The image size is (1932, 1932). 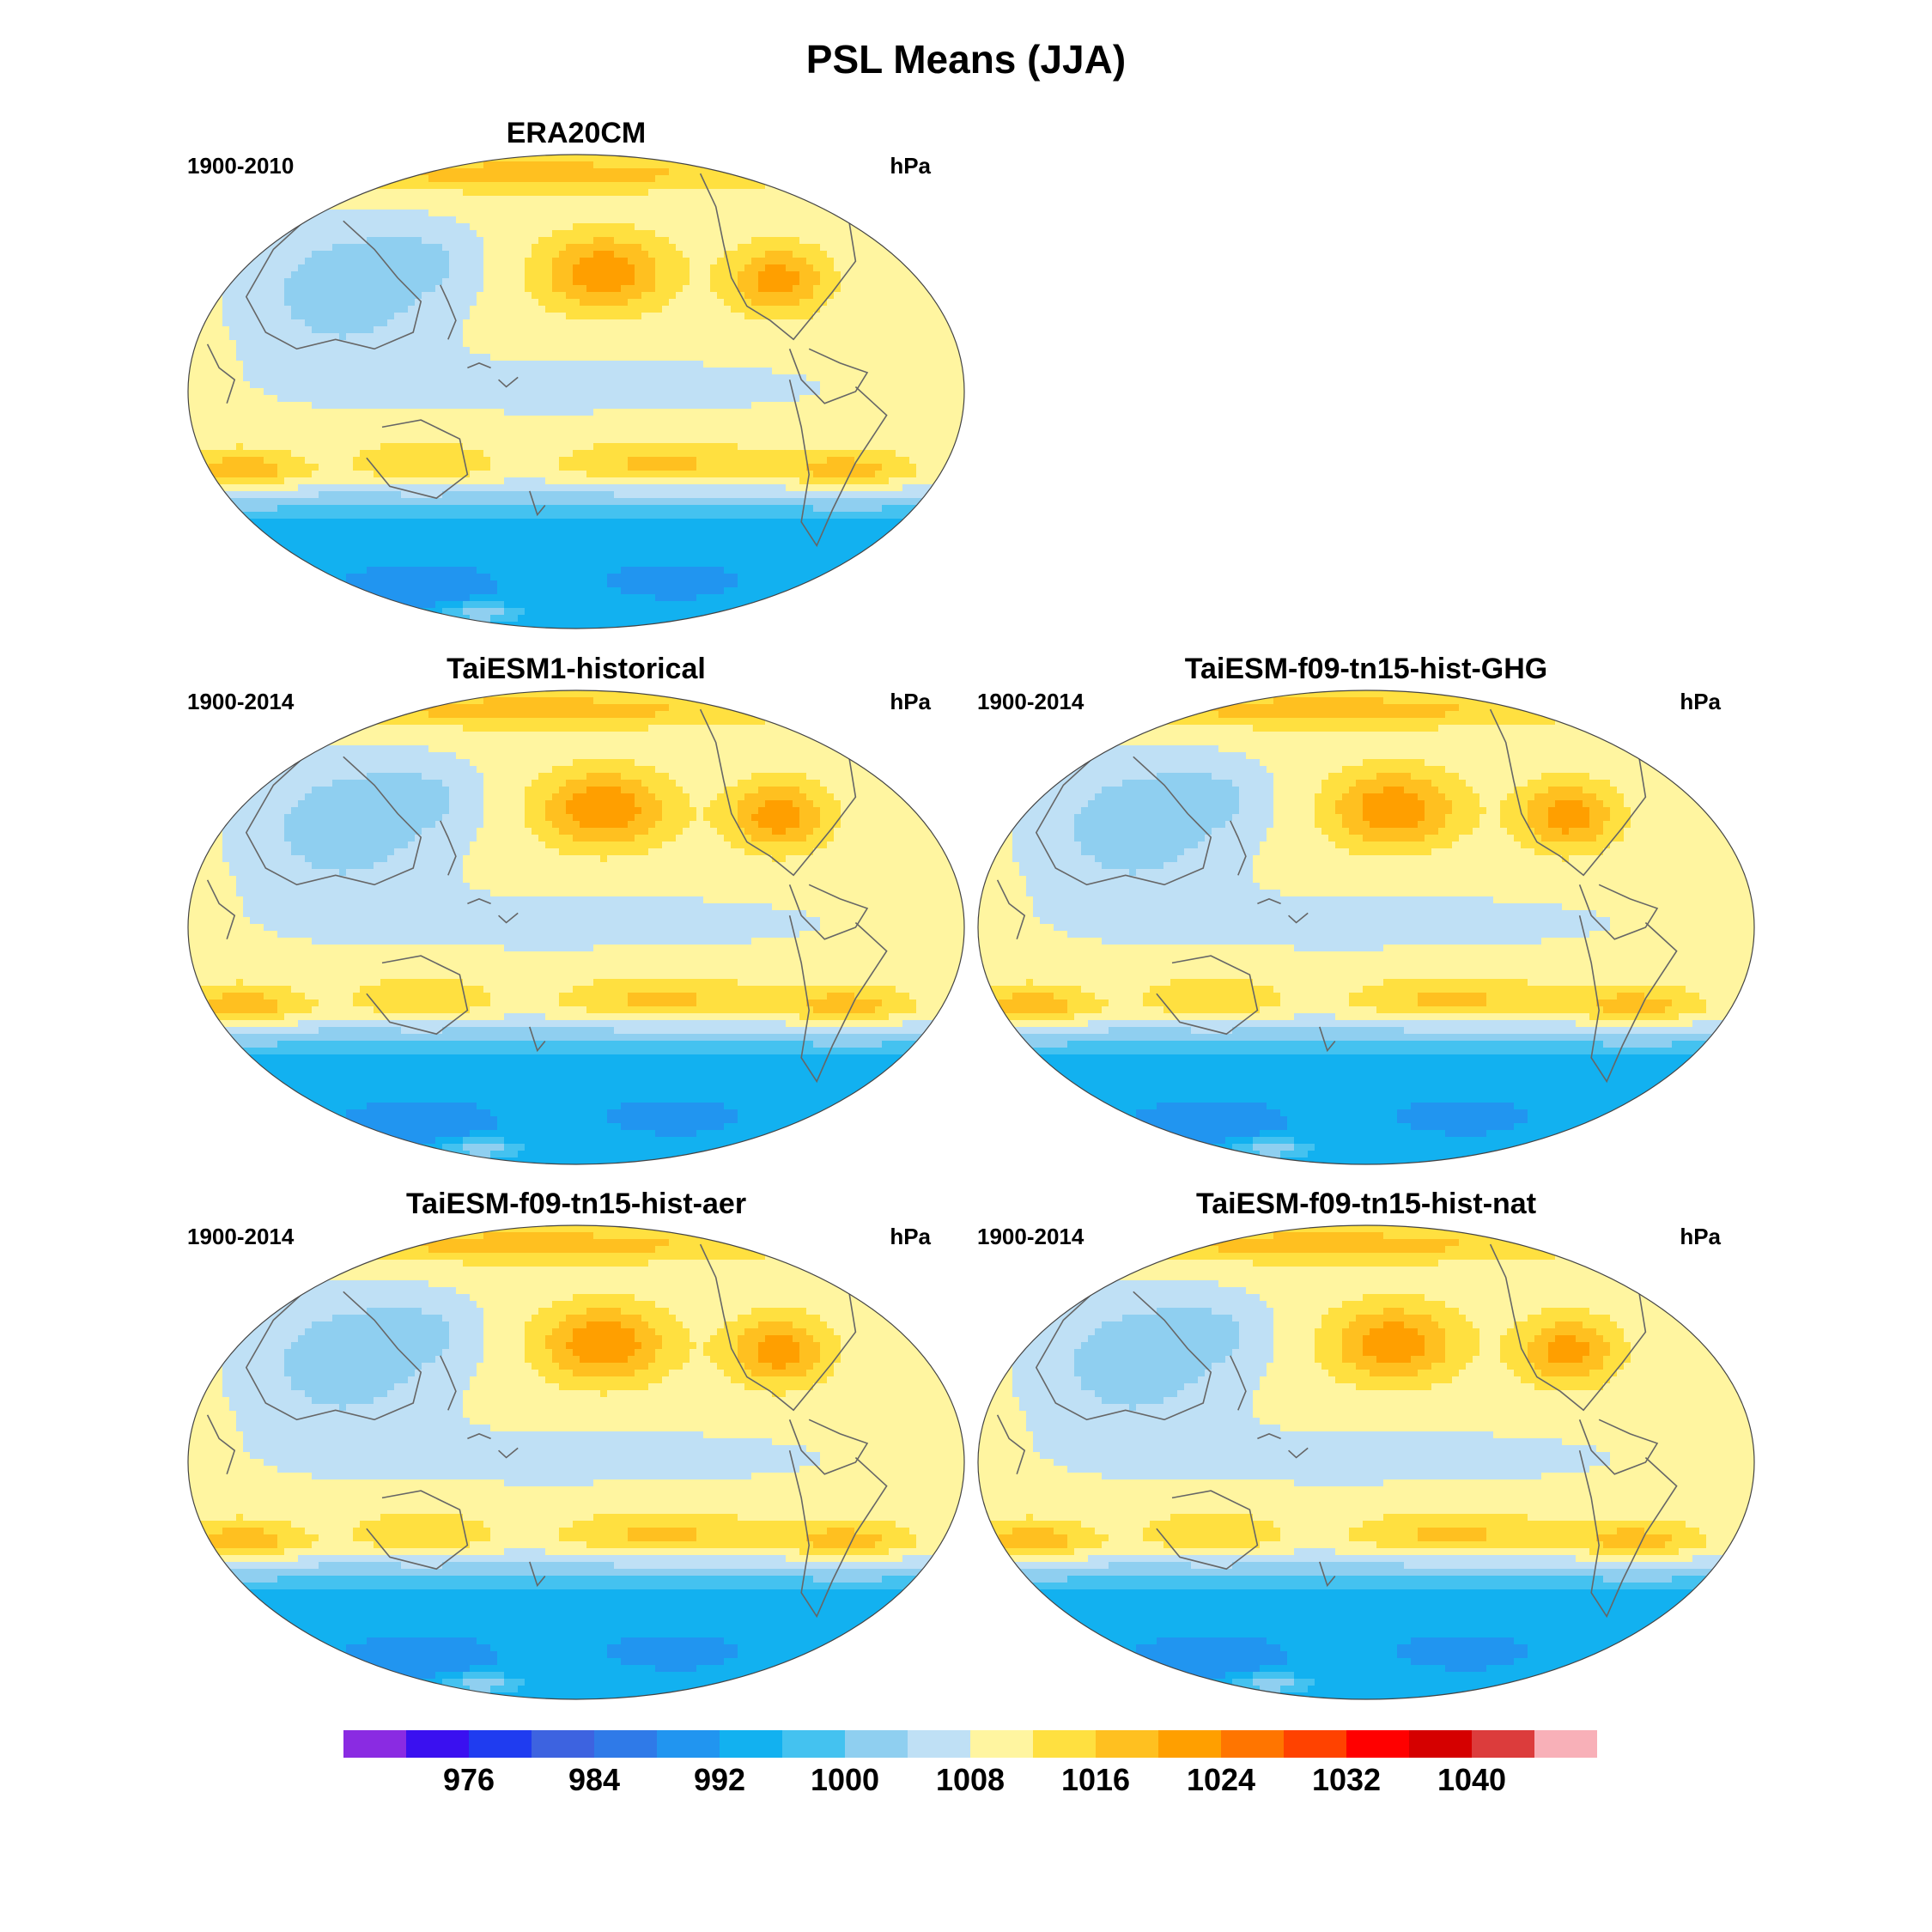 I want to click on colorbar-tick-label: 1024, so click(x=1221, y=1780).